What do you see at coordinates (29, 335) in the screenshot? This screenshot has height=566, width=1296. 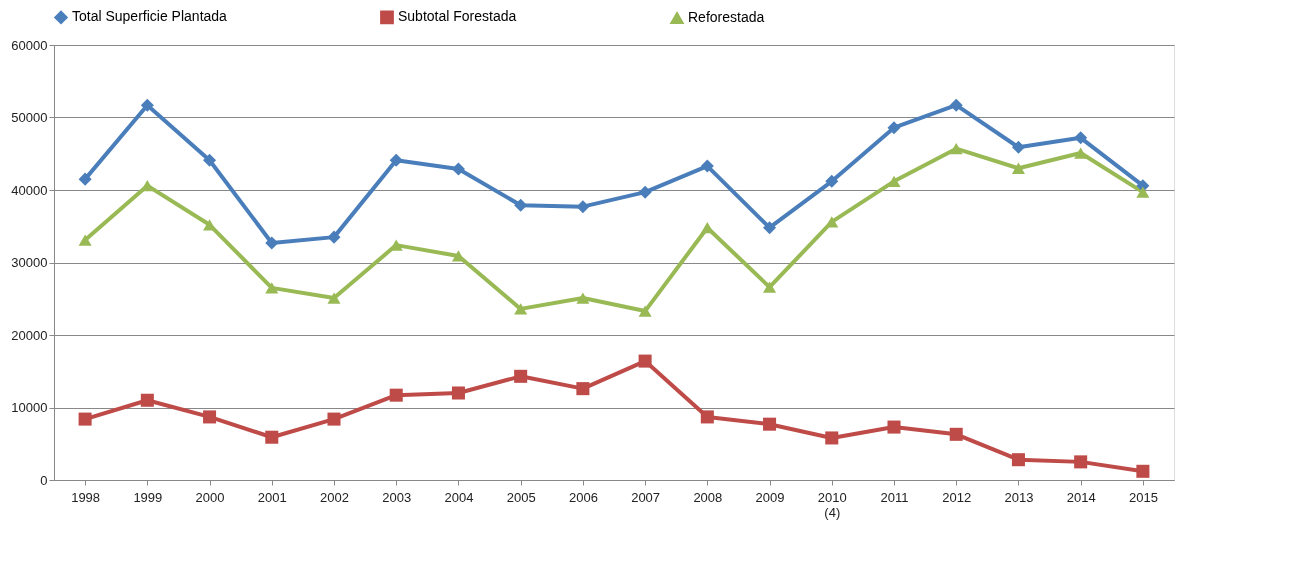 I see `y-tick-label: 20000` at bounding box center [29, 335].